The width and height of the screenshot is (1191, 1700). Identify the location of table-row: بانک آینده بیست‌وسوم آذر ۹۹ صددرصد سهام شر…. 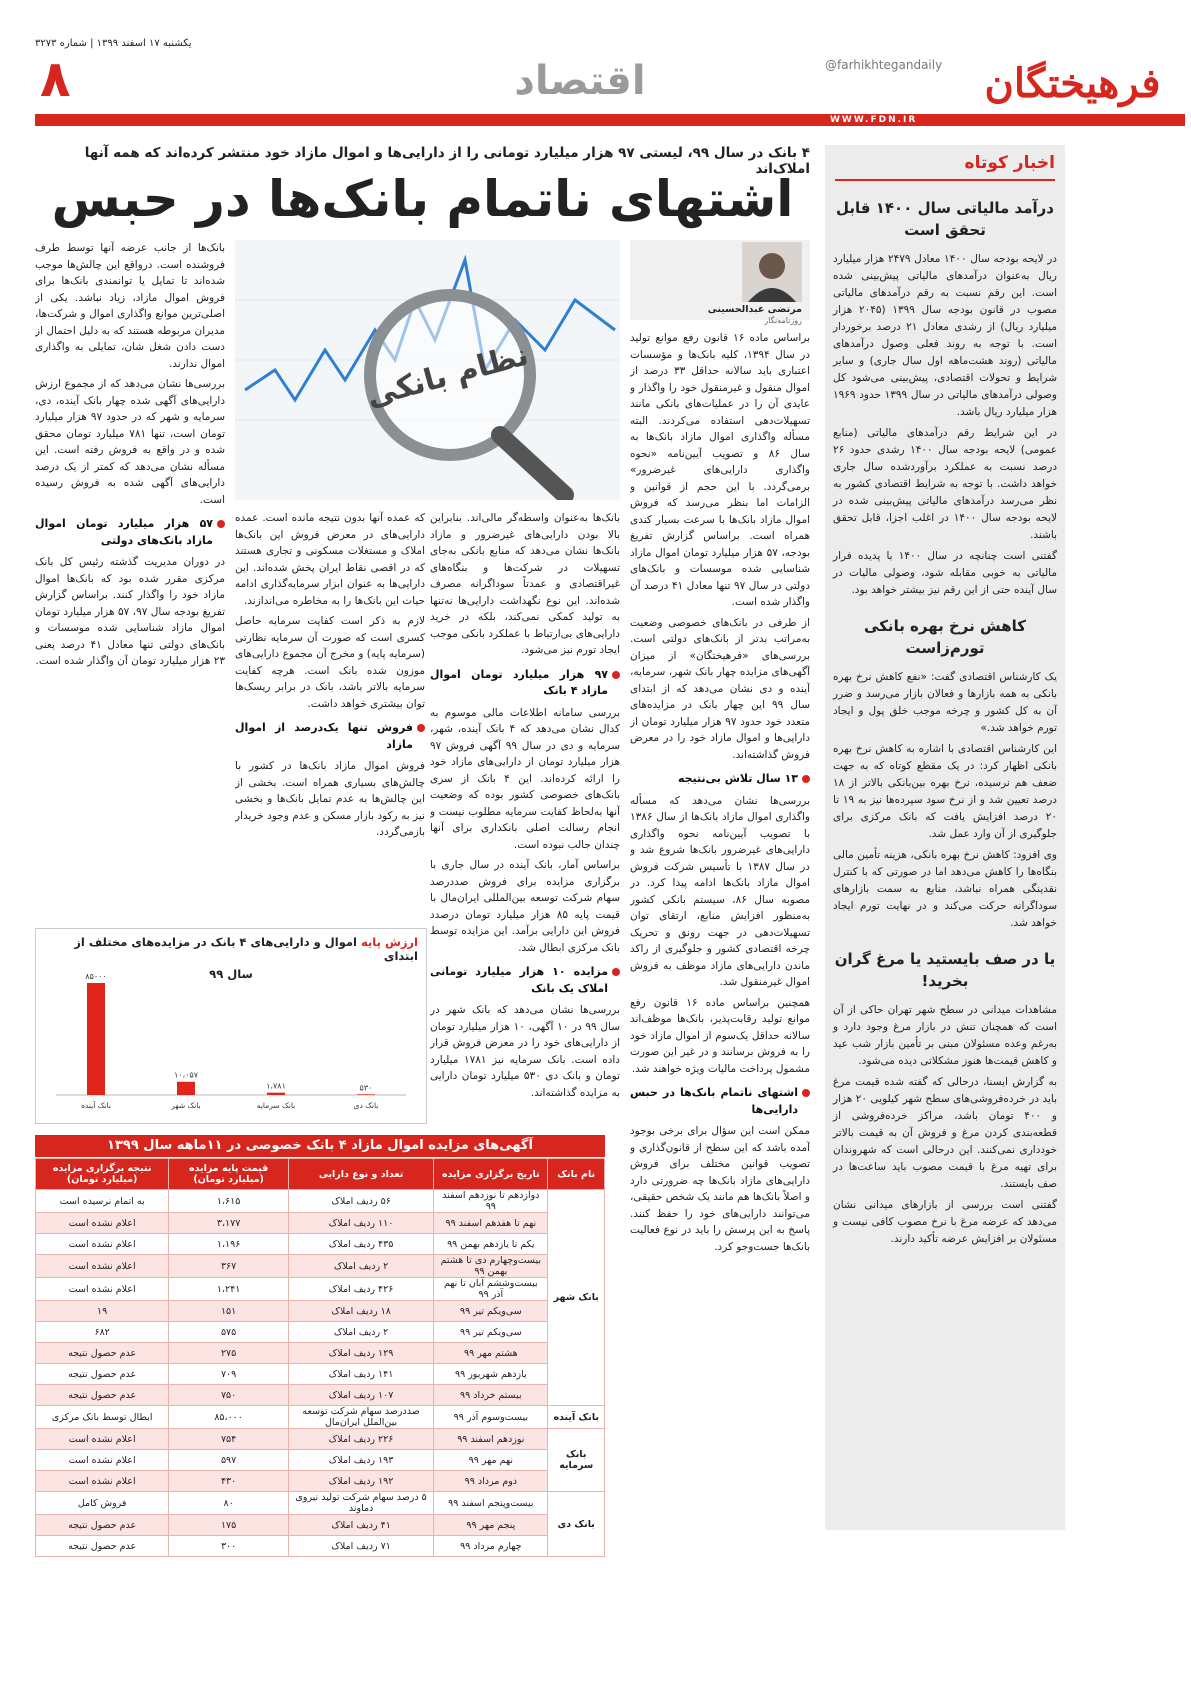
(319, 1417).